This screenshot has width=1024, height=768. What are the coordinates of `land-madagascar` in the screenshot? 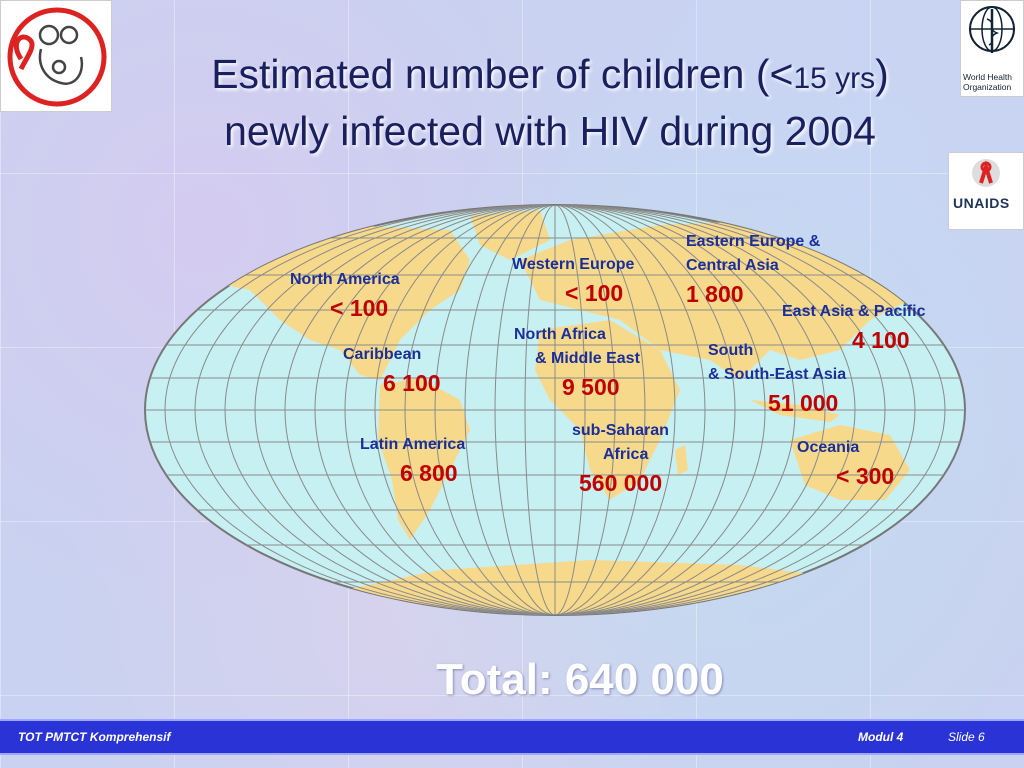 It's located at (681, 460).